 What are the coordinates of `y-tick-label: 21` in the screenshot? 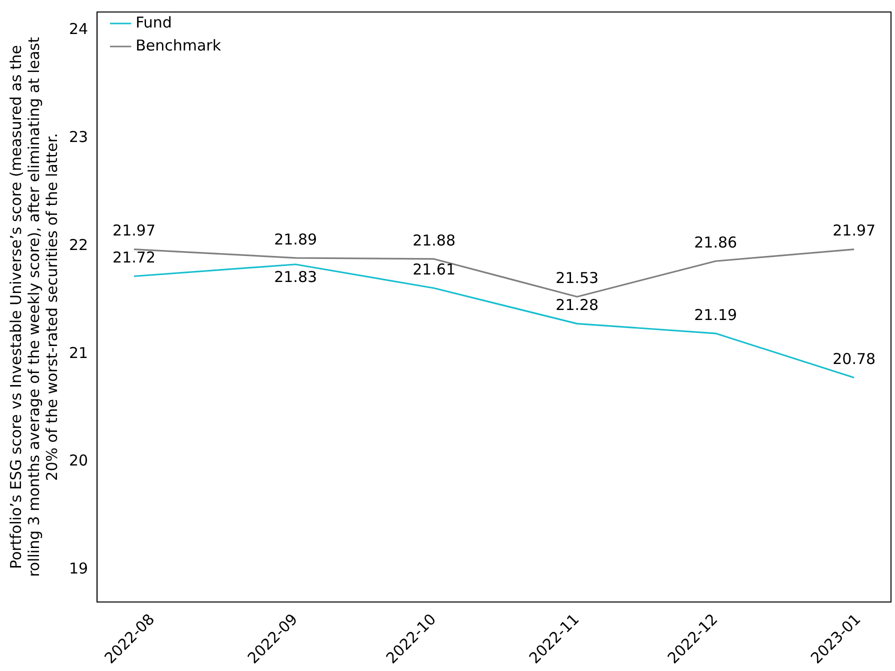 It's located at (78, 353).